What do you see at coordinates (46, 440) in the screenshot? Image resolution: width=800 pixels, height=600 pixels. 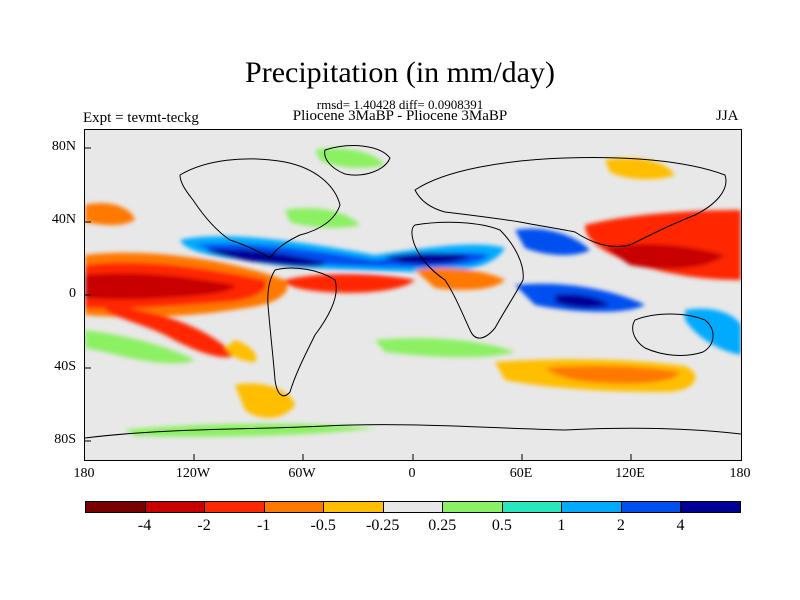 I see `lat-label-80s: 80S` at bounding box center [46, 440].